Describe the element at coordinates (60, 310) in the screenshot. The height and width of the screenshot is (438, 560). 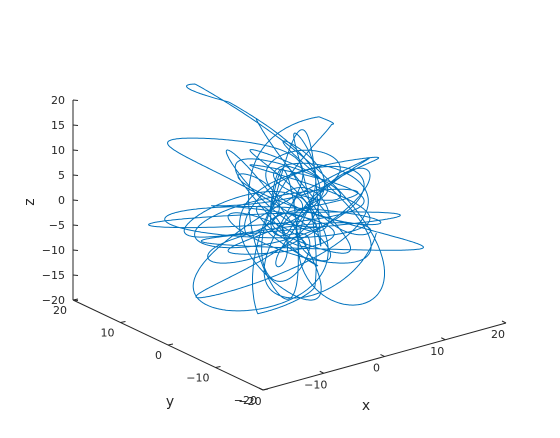
I see `y-tick-label: 20` at that location.